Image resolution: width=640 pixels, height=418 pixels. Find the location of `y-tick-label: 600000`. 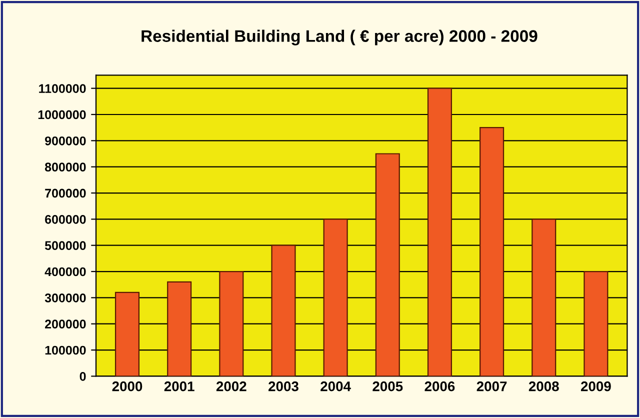

y-tick-label: 600000 is located at coordinates (65, 219).